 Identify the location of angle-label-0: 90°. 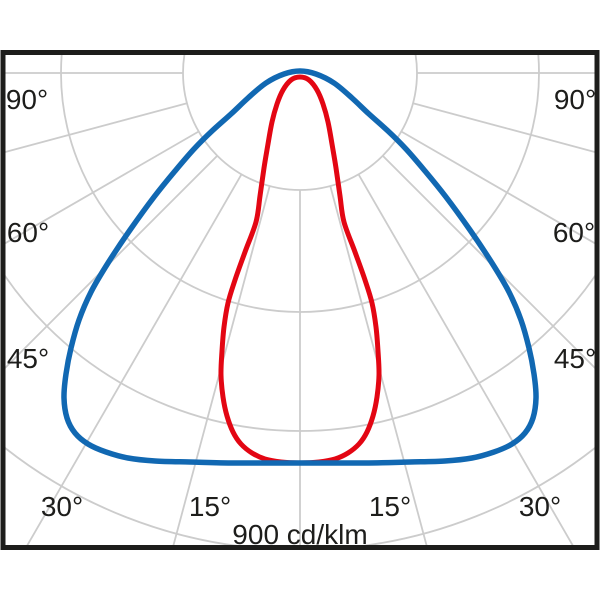
(27, 99).